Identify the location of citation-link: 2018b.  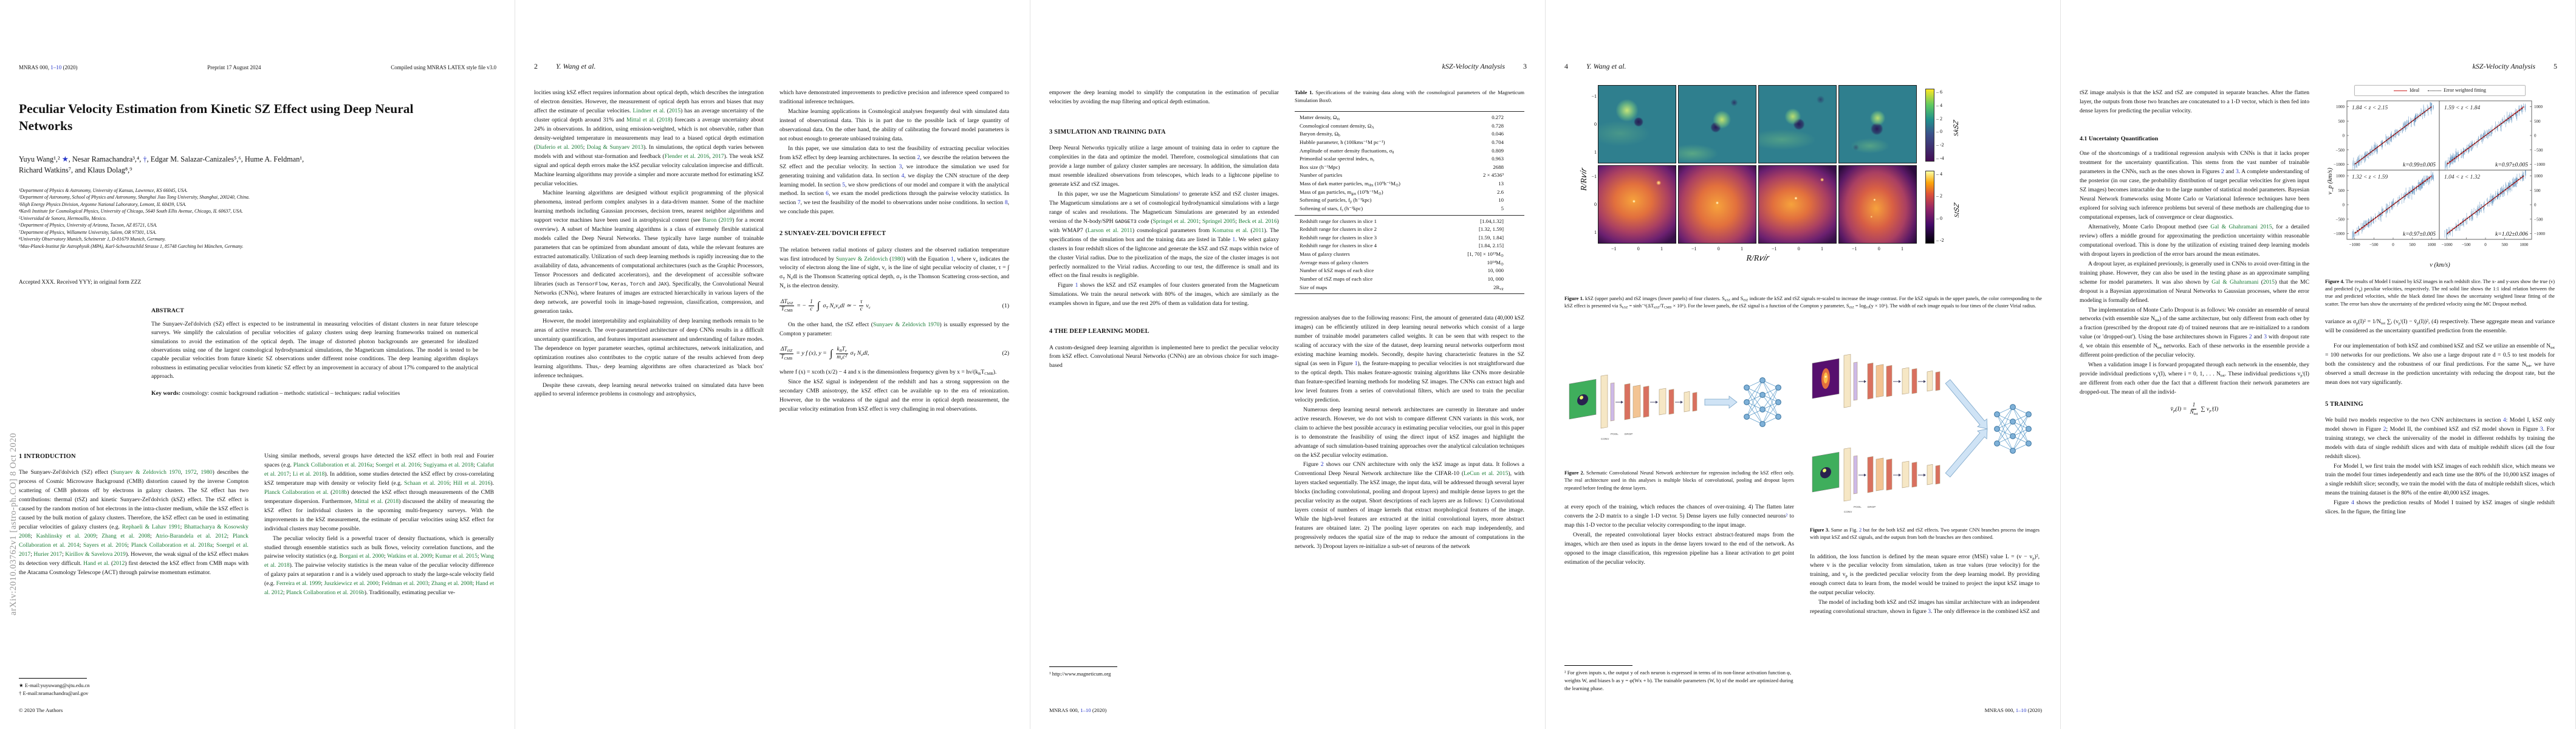
(340, 492).